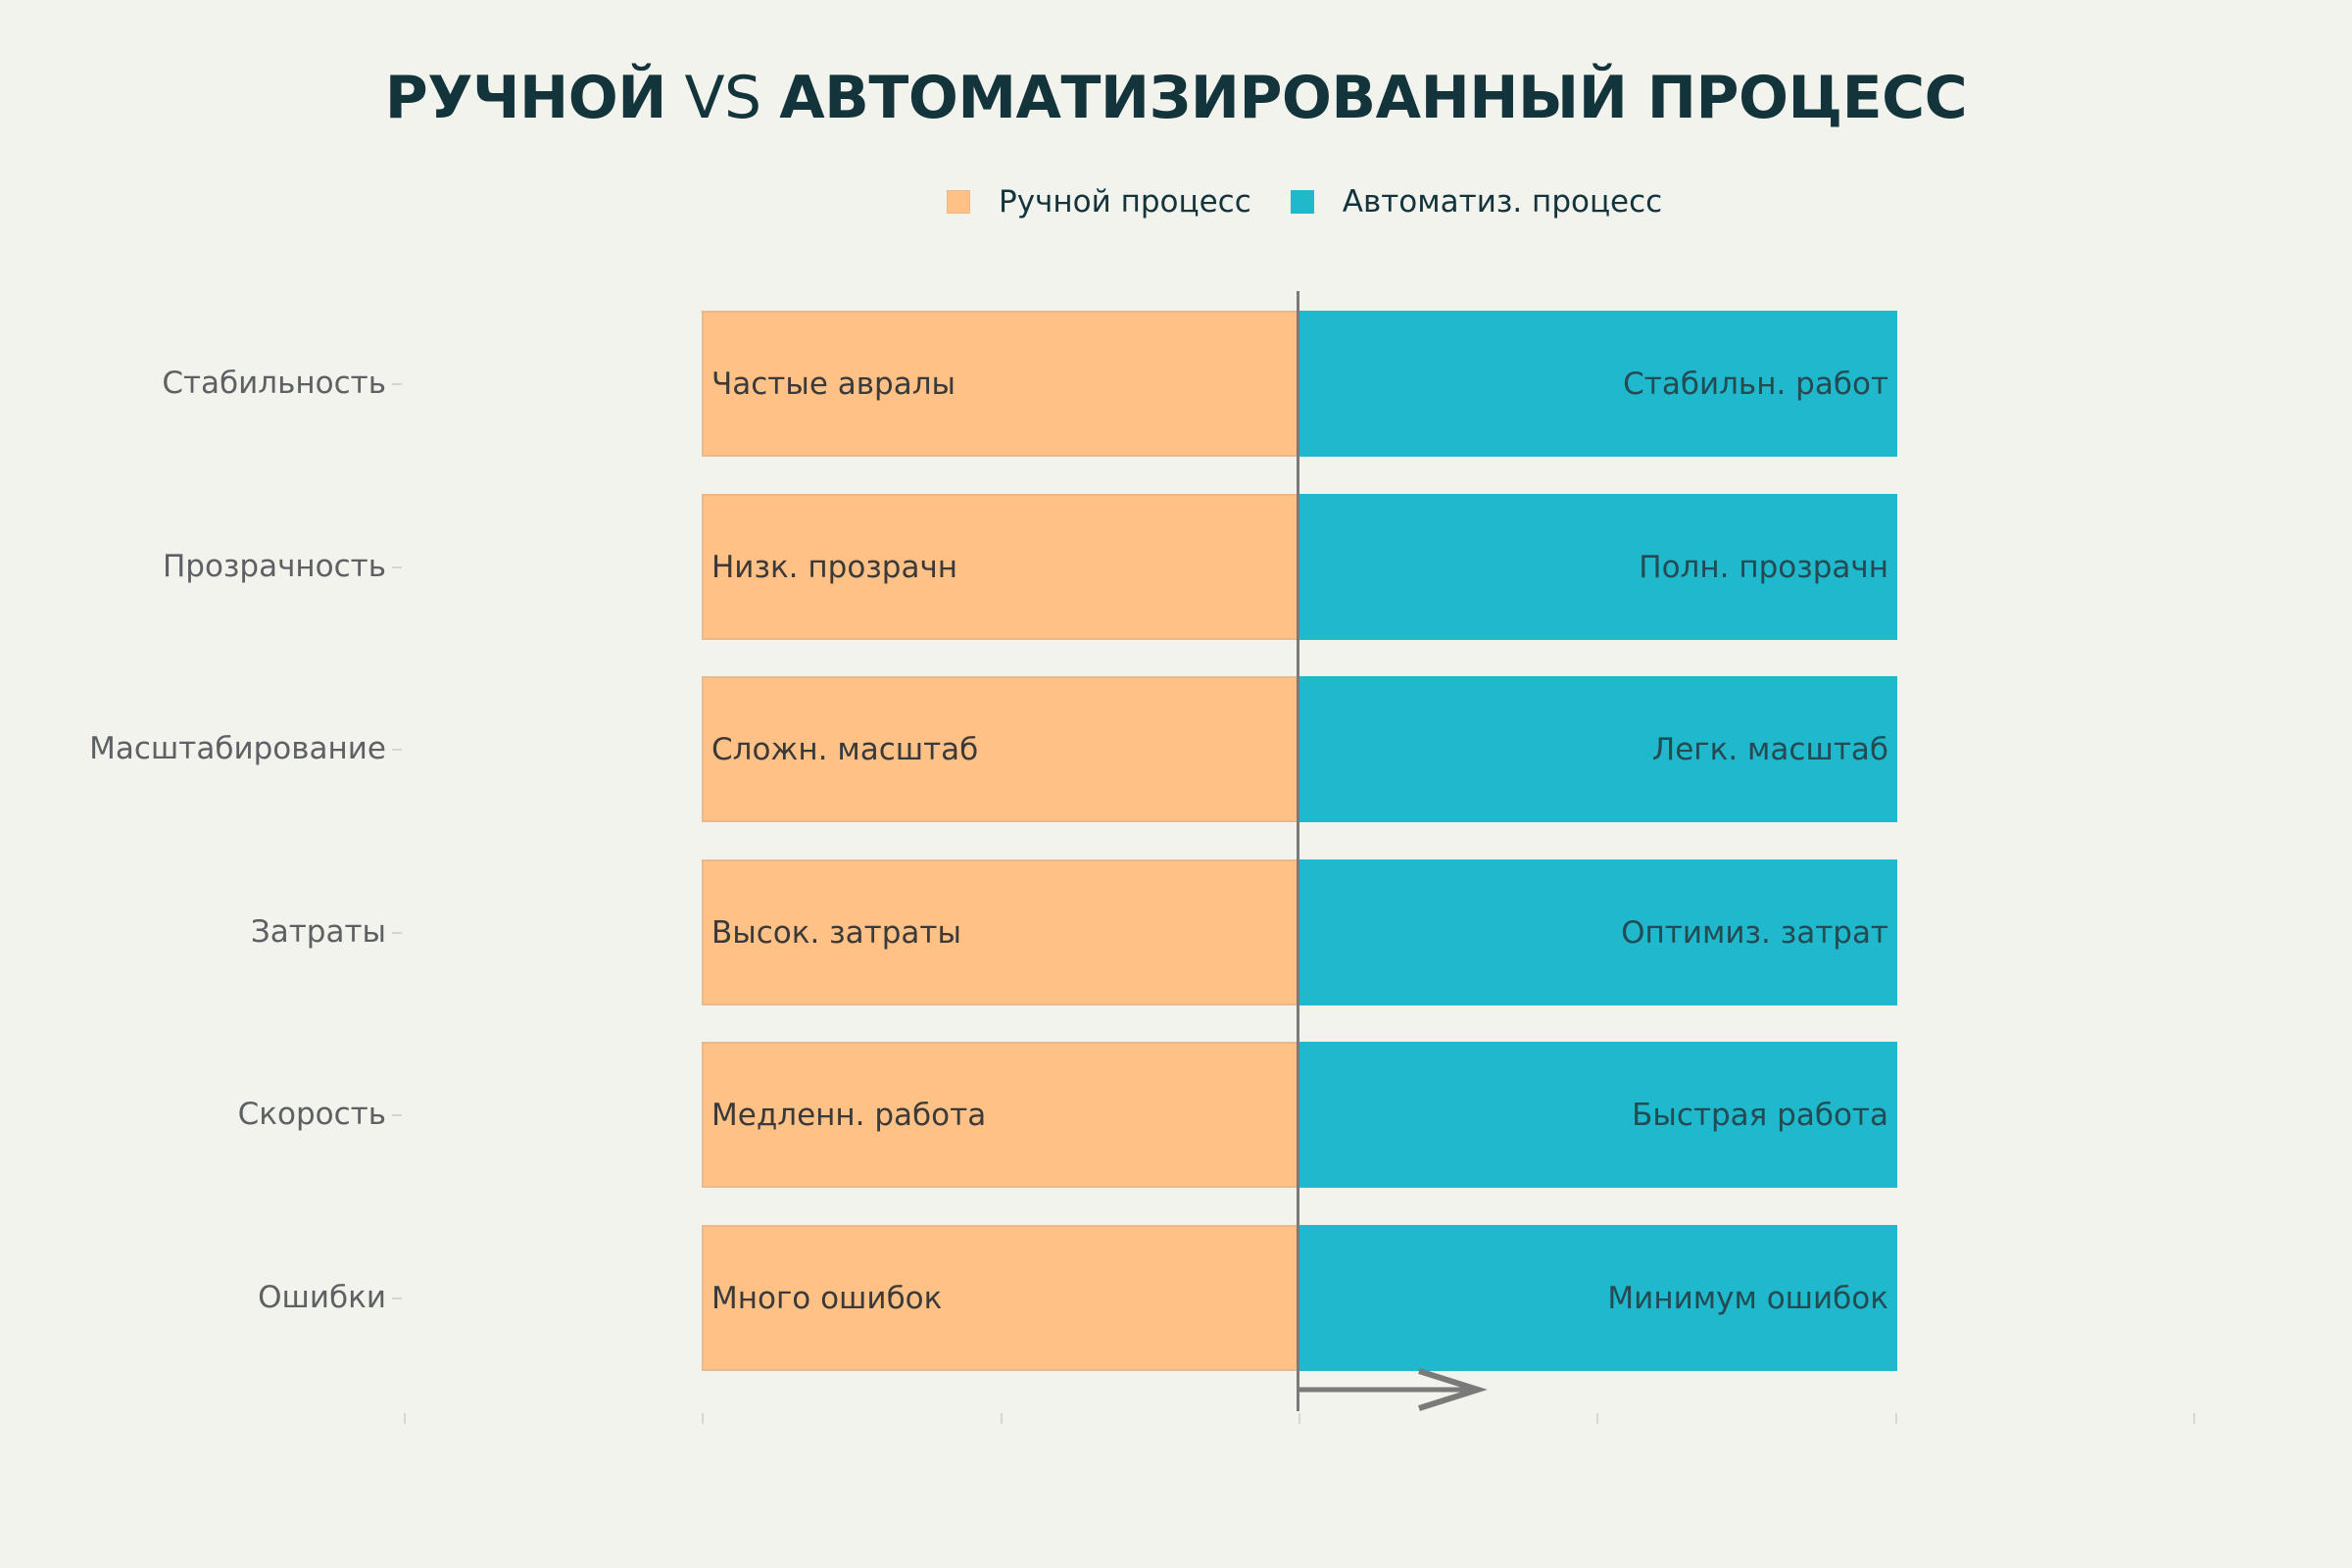 Image resolution: width=2352 pixels, height=1568 pixels. I want to click on bar-manual-speed: Медленн. работа, so click(1000, 1115).